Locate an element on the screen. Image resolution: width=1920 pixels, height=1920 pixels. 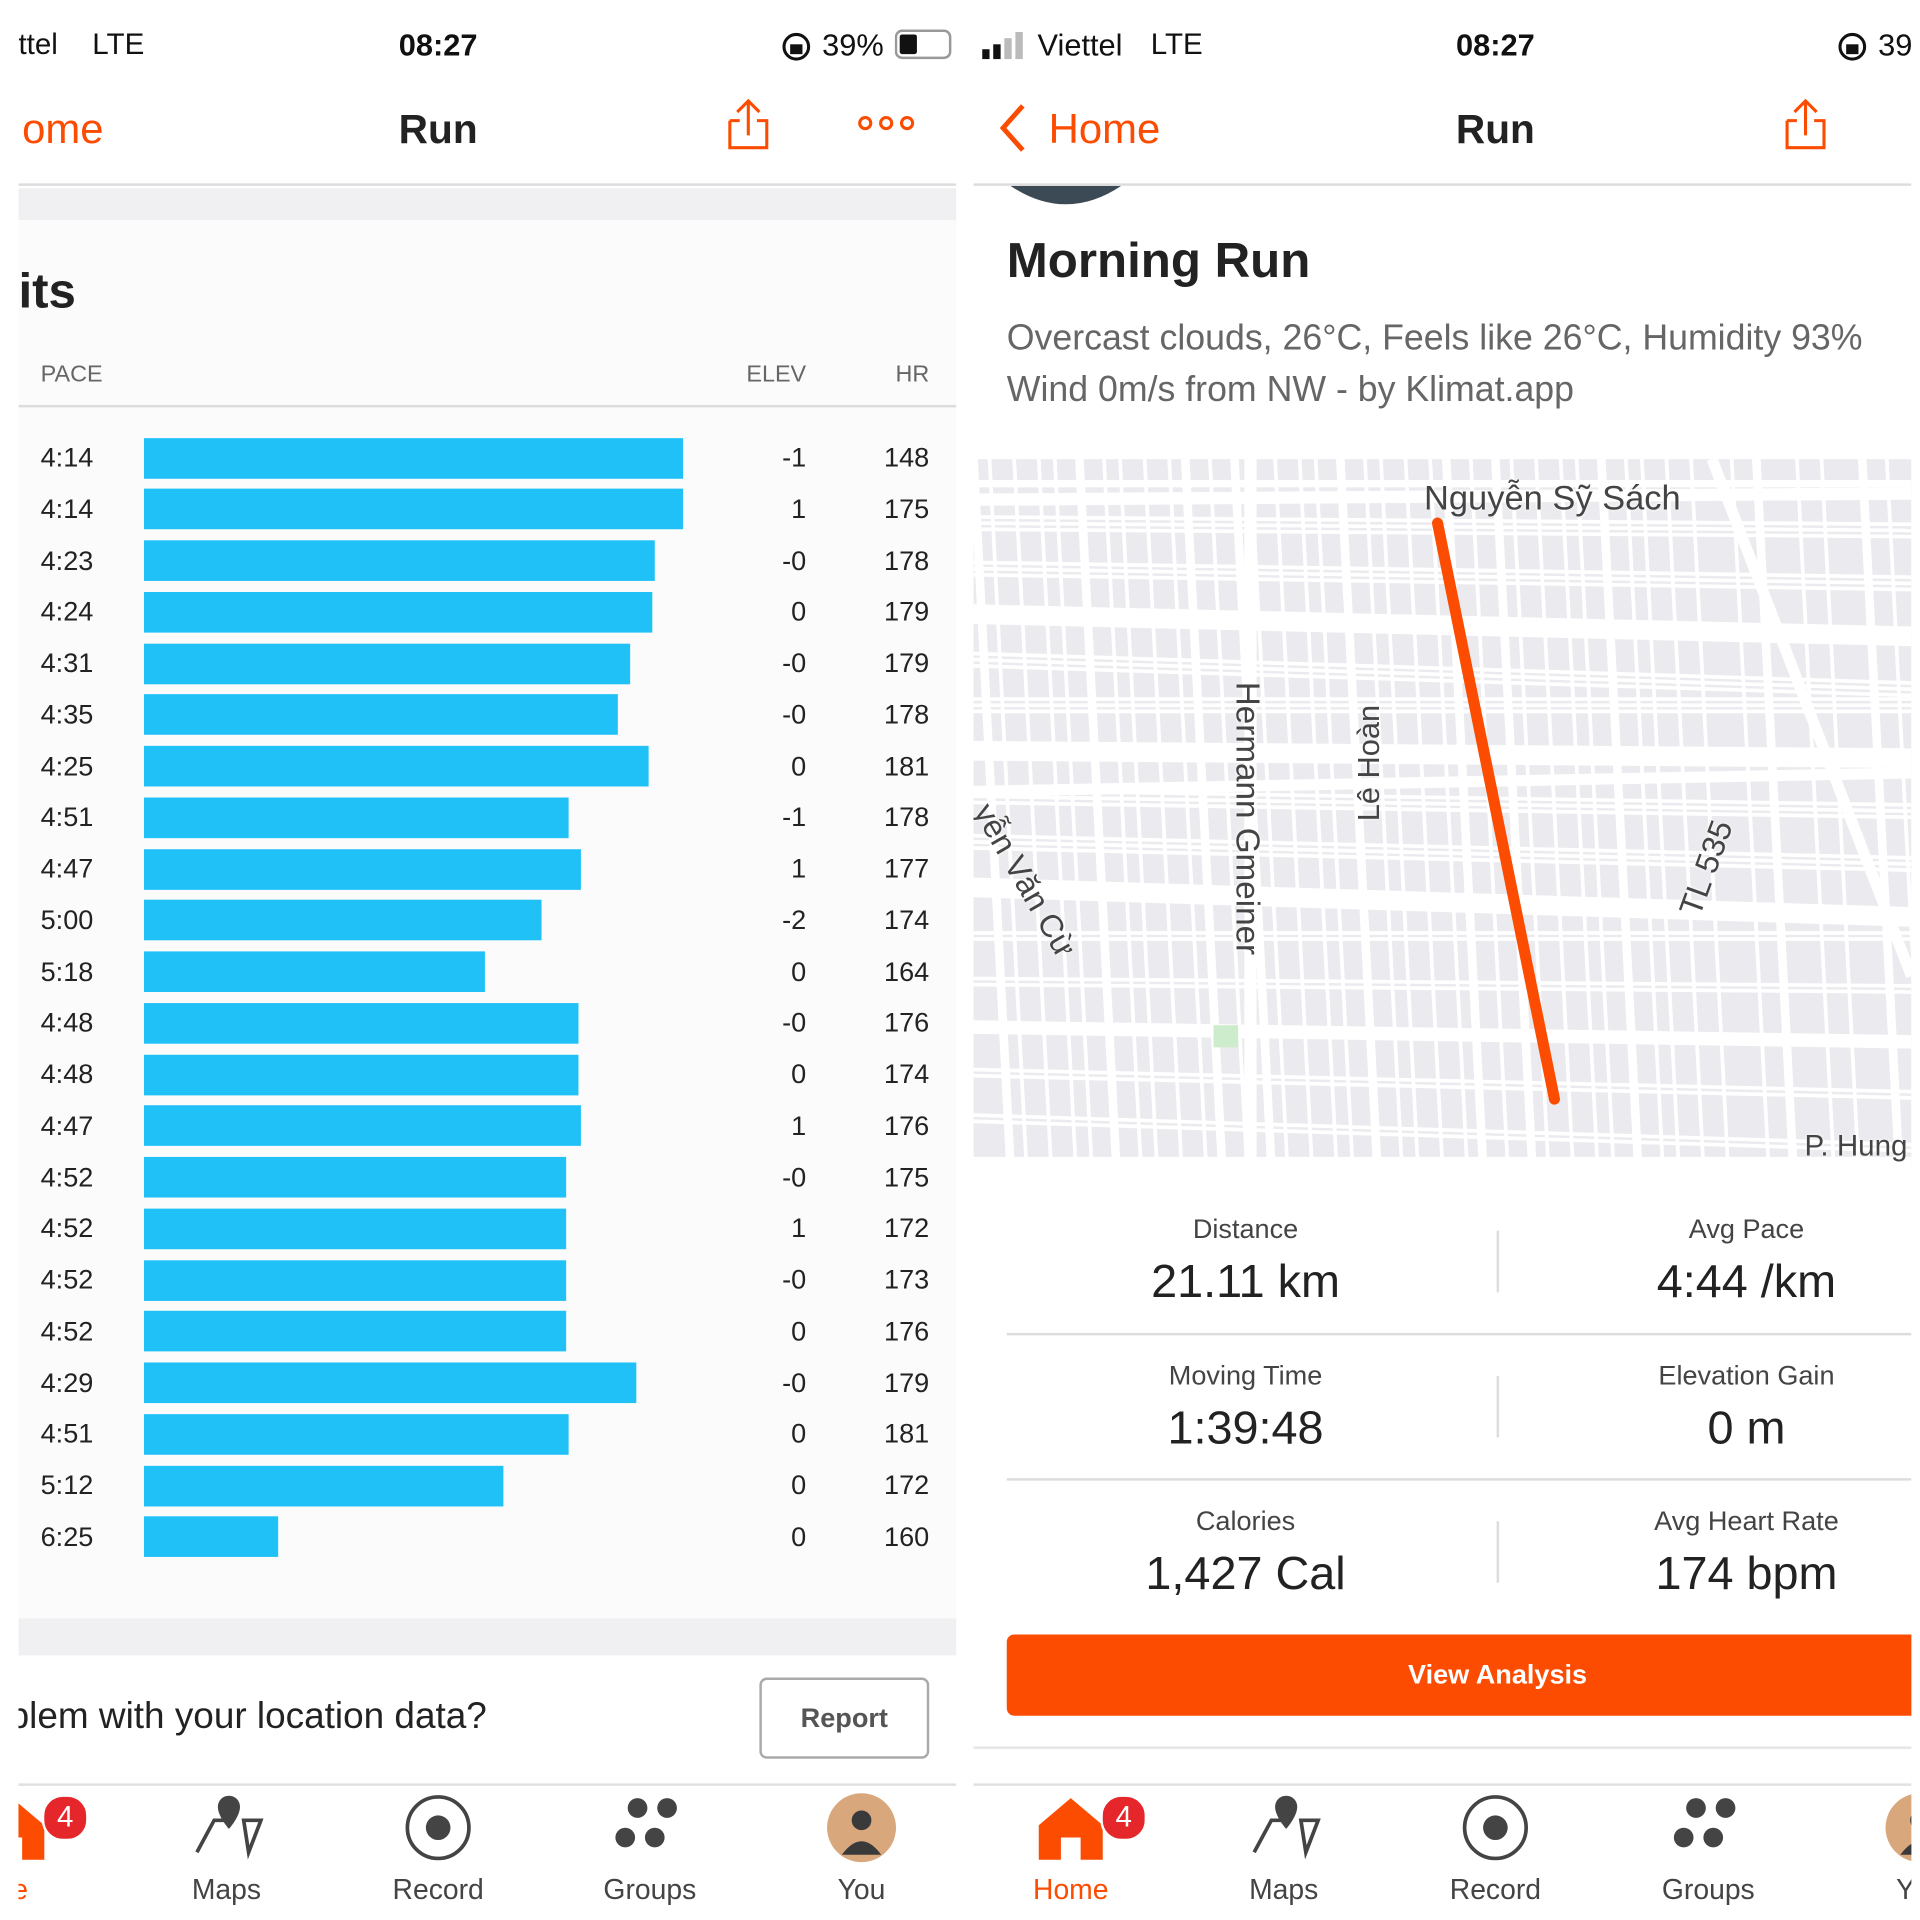
split-pace: 6:25 is located at coordinates (67, 1536).